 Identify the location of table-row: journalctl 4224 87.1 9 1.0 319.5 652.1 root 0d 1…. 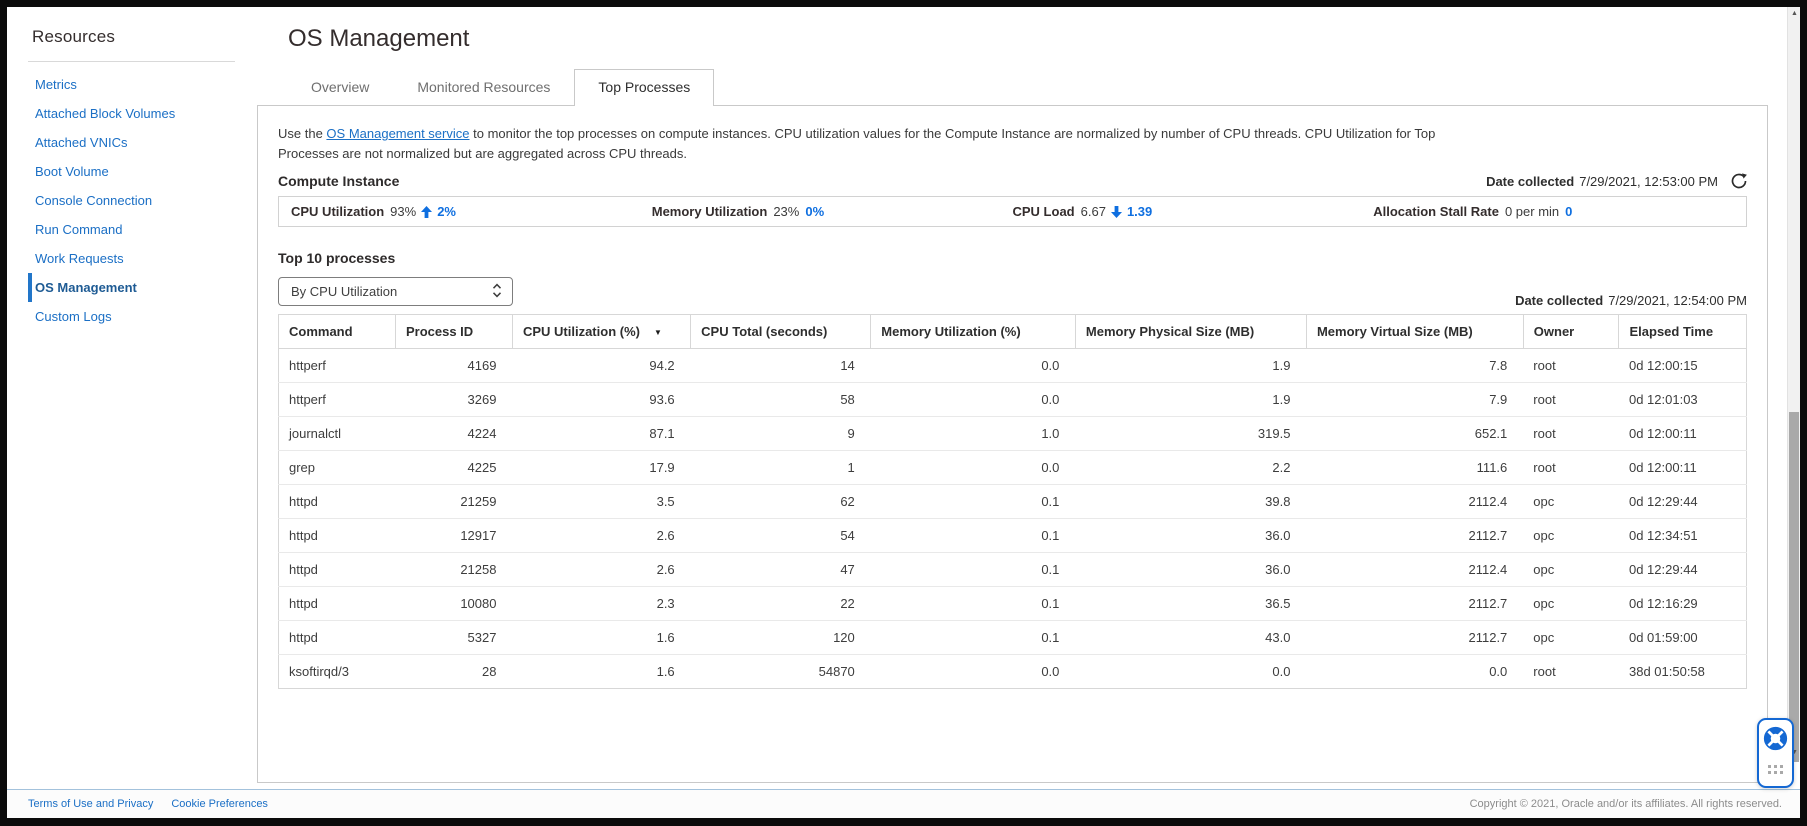
(1012, 433).